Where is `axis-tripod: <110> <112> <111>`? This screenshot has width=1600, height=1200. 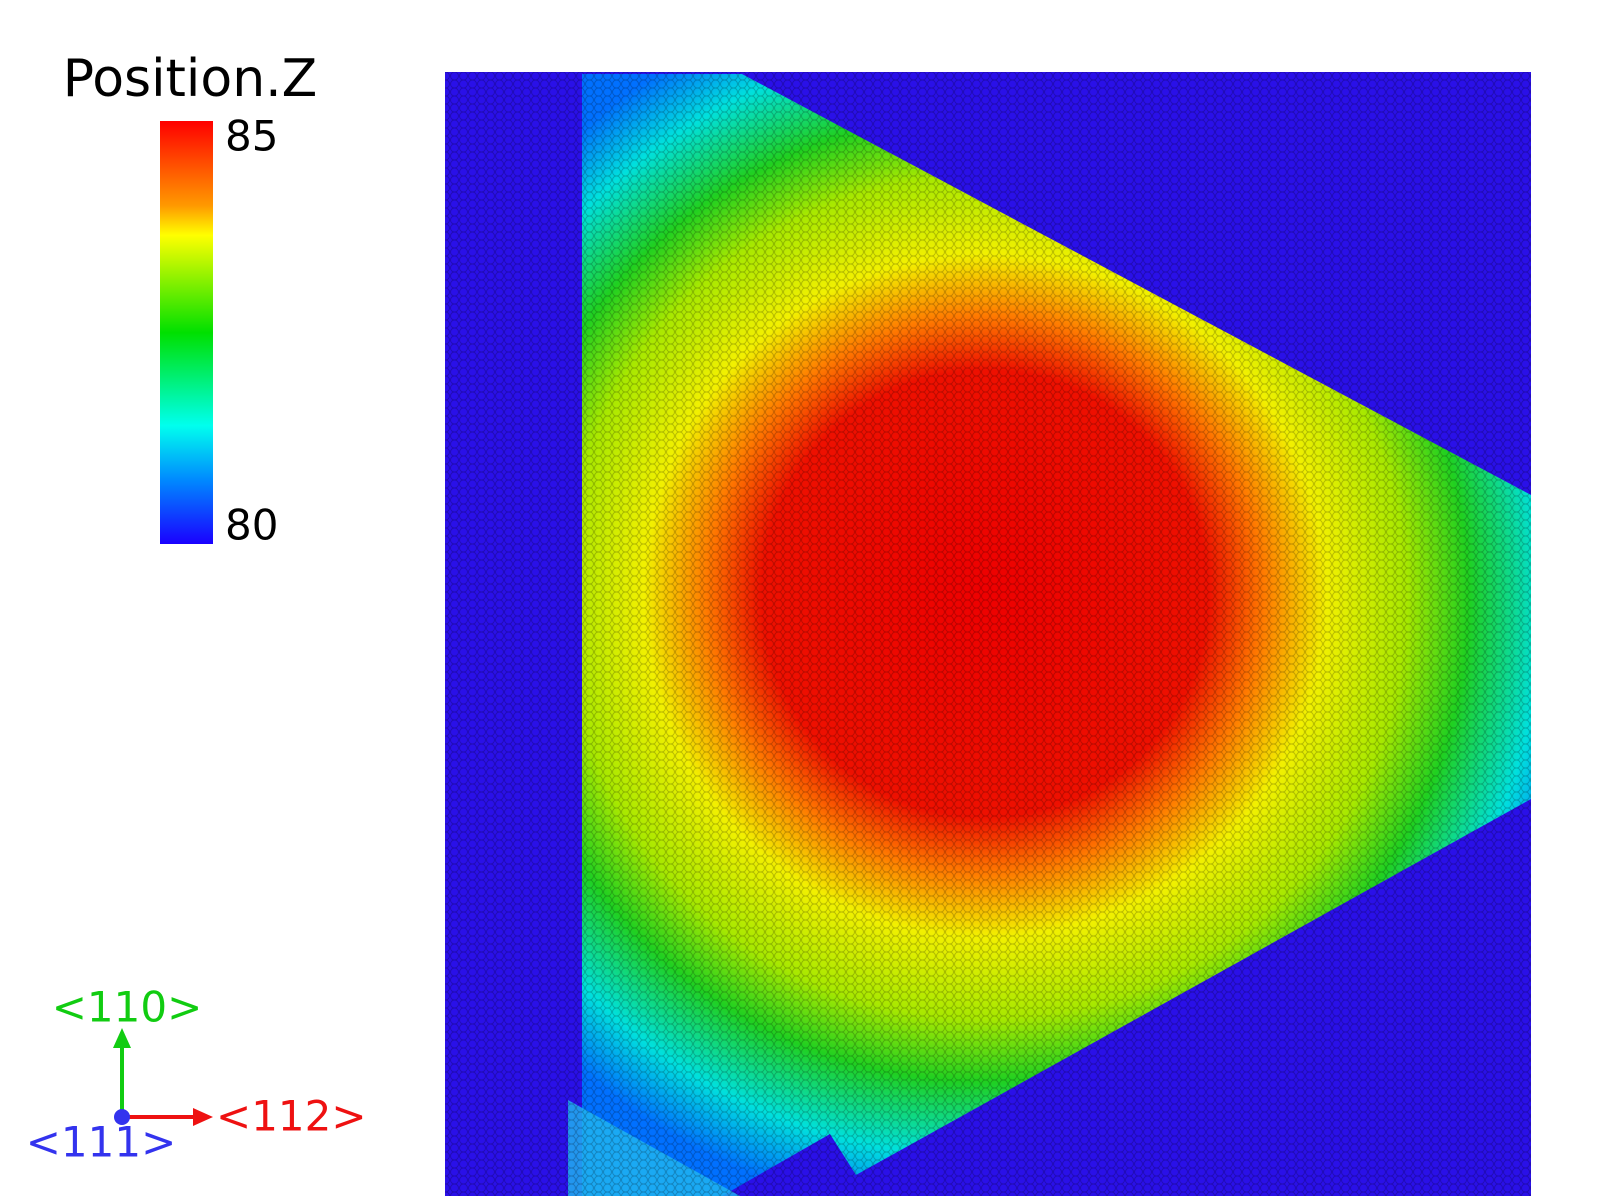
axis-tripod: <110> <112> <111> is located at coordinates (196, 1075).